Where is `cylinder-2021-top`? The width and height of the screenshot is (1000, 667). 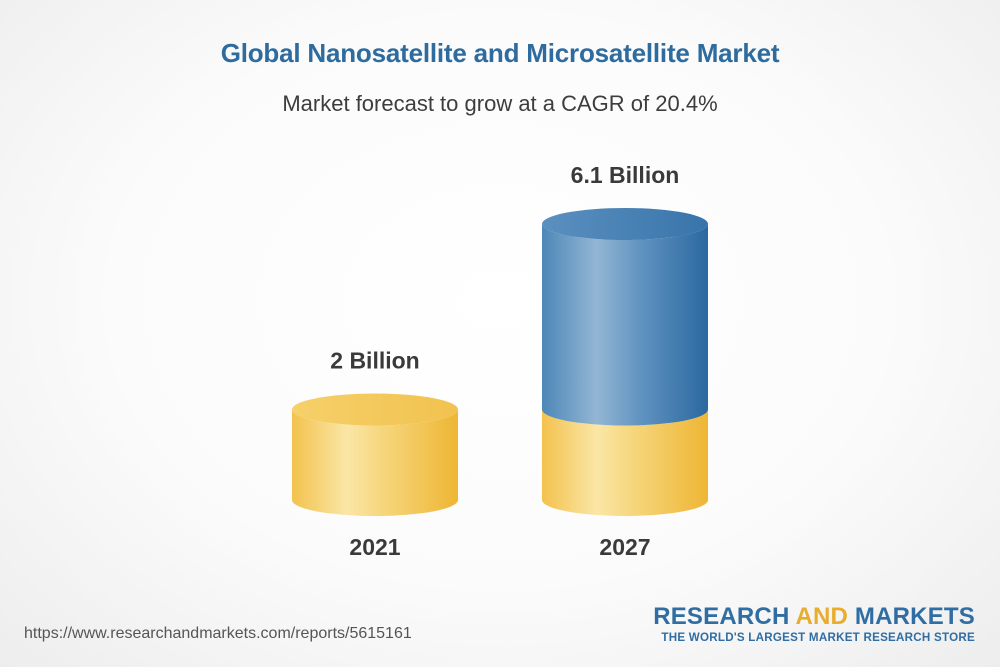
cylinder-2021-top is located at coordinates (375, 409).